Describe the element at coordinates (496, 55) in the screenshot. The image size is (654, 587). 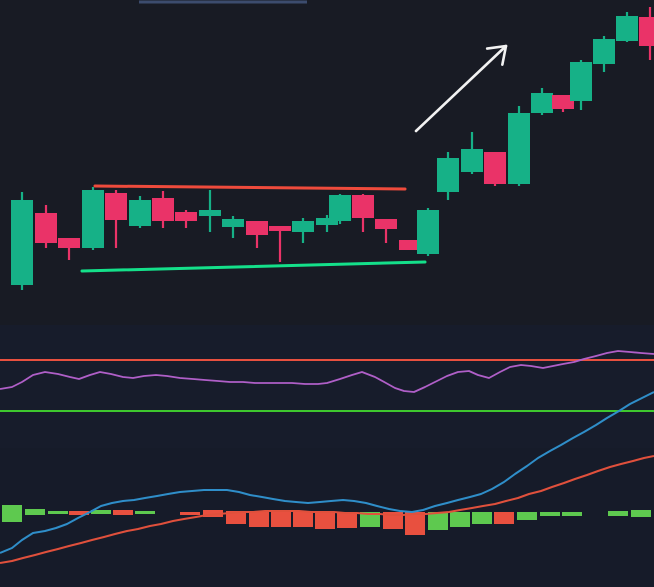
I see `arrow-head` at that location.